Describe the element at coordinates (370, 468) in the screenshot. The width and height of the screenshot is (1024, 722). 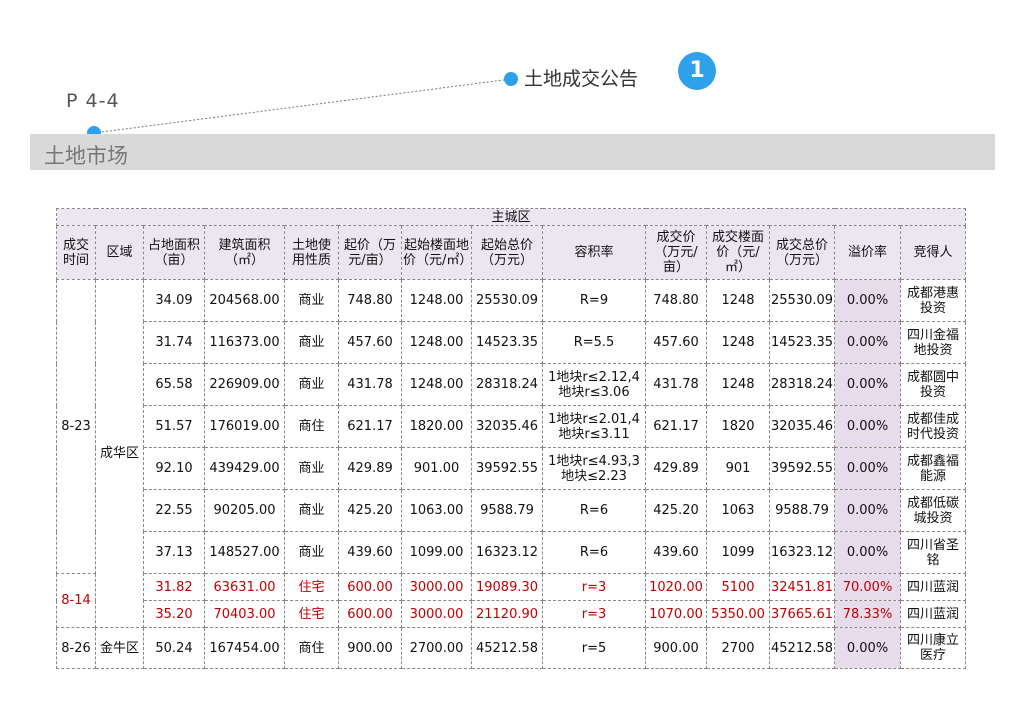
I see `cell-start-price: 429.89` at that location.